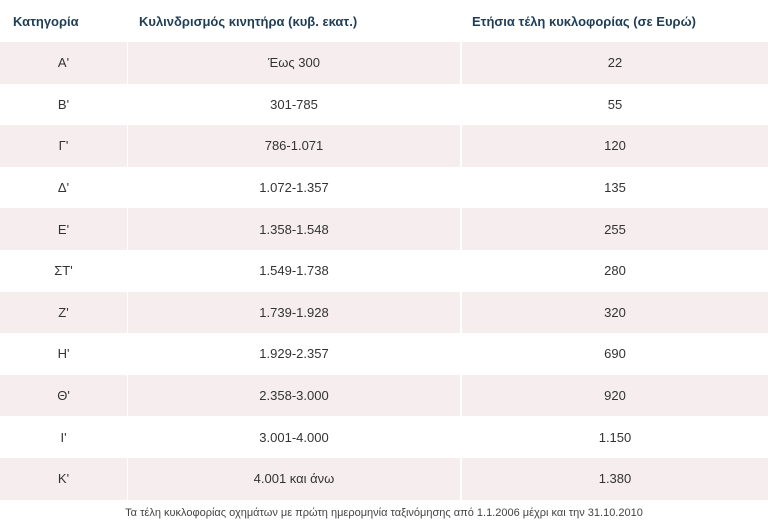 This screenshot has width=768, height=527. I want to click on table-row: Θ' 2.358-3.000 920, so click(384, 395).